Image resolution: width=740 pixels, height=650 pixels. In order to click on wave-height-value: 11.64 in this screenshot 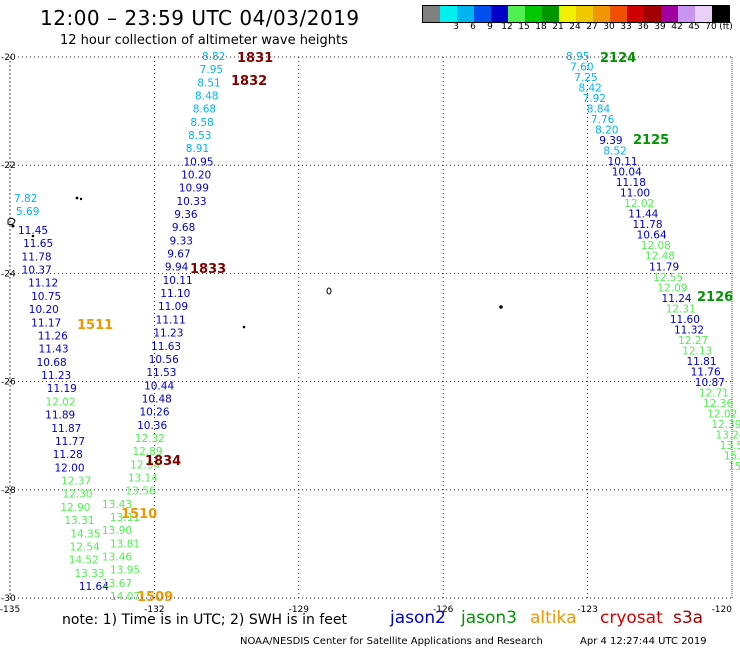, I will do `click(94, 587)`.